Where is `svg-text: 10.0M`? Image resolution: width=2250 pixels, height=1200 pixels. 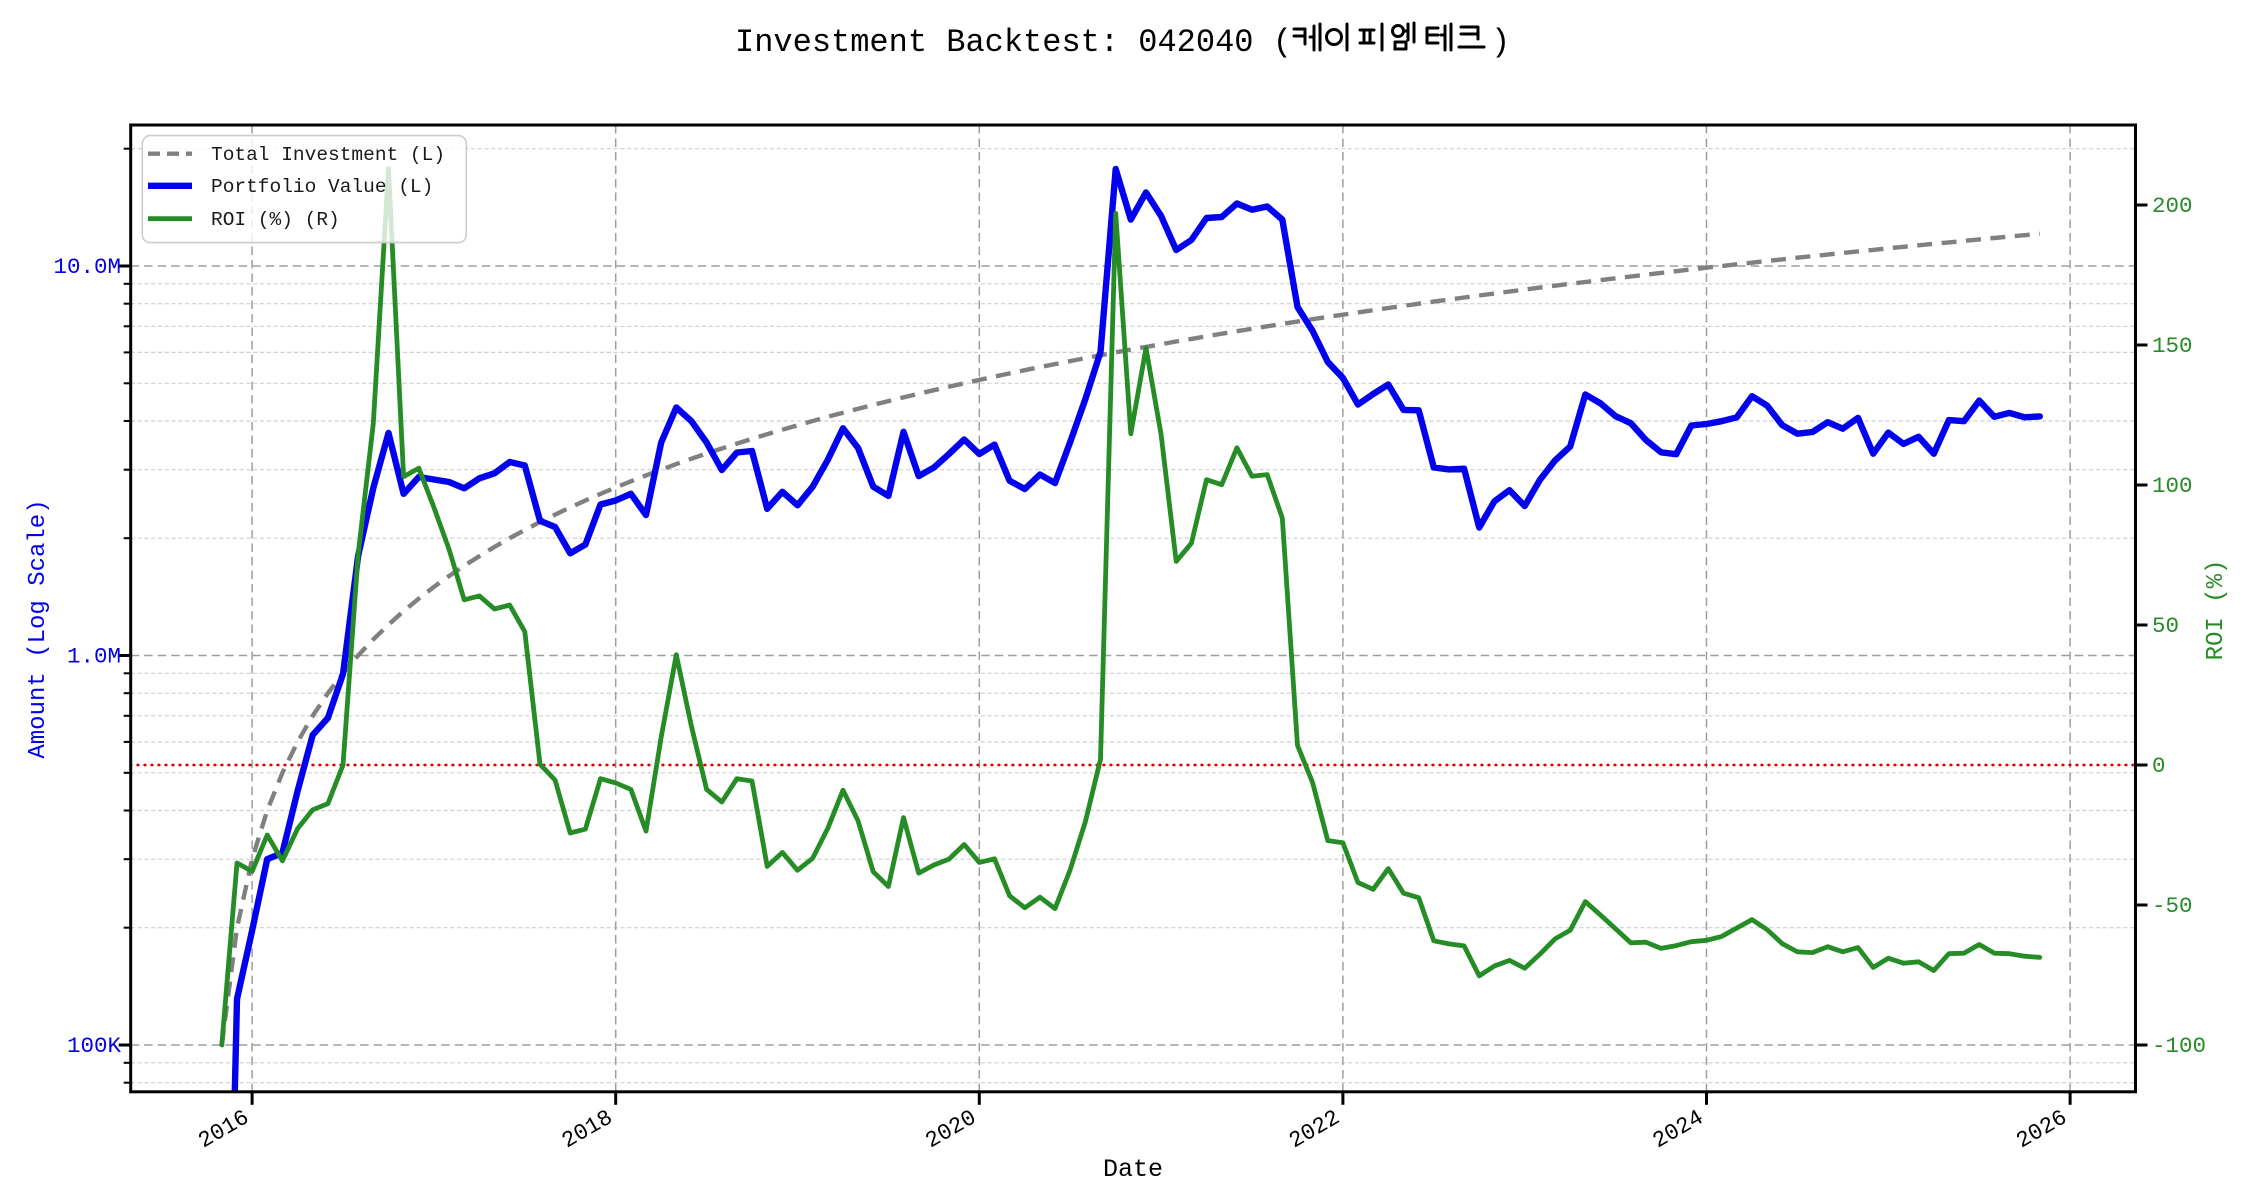
svg-text: 10.0M is located at coordinates (87, 267).